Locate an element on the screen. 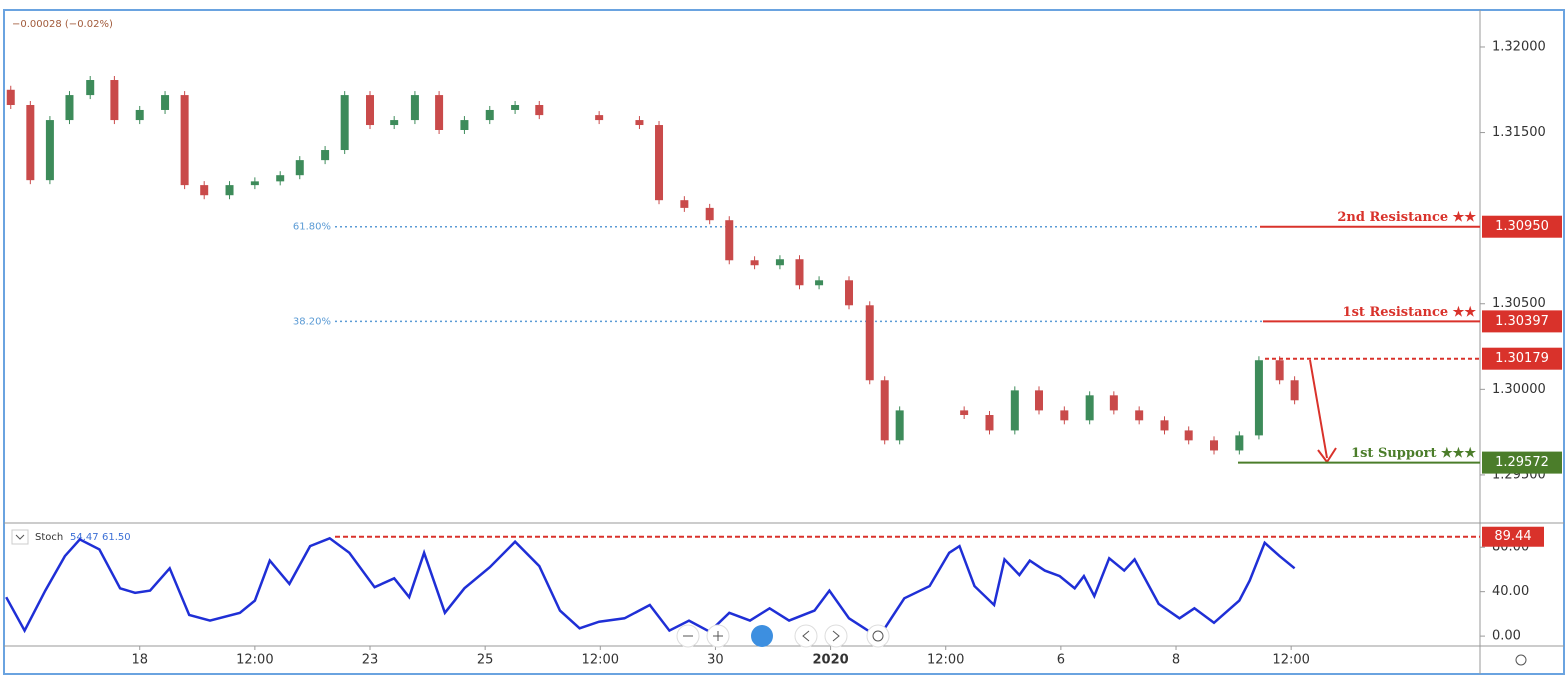  forecast-arrow is located at coordinates (1323, 411).